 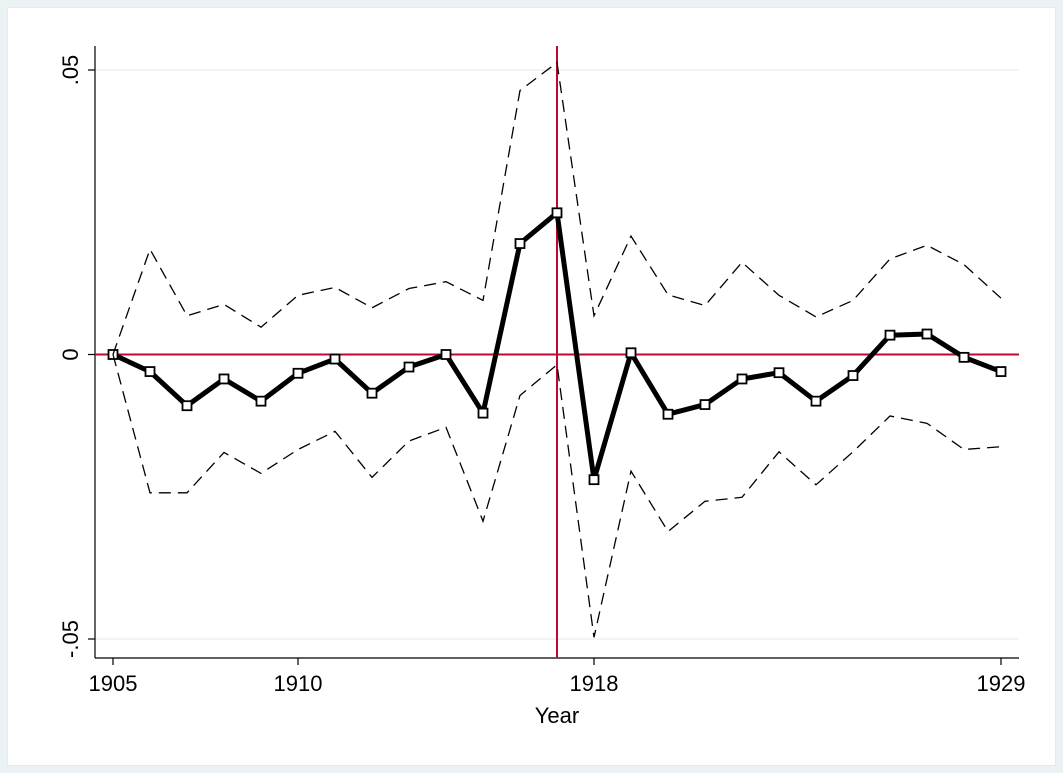 What do you see at coordinates (594, 683) in the screenshot?
I see `x-tick-label: 1918` at bounding box center [594, 683].